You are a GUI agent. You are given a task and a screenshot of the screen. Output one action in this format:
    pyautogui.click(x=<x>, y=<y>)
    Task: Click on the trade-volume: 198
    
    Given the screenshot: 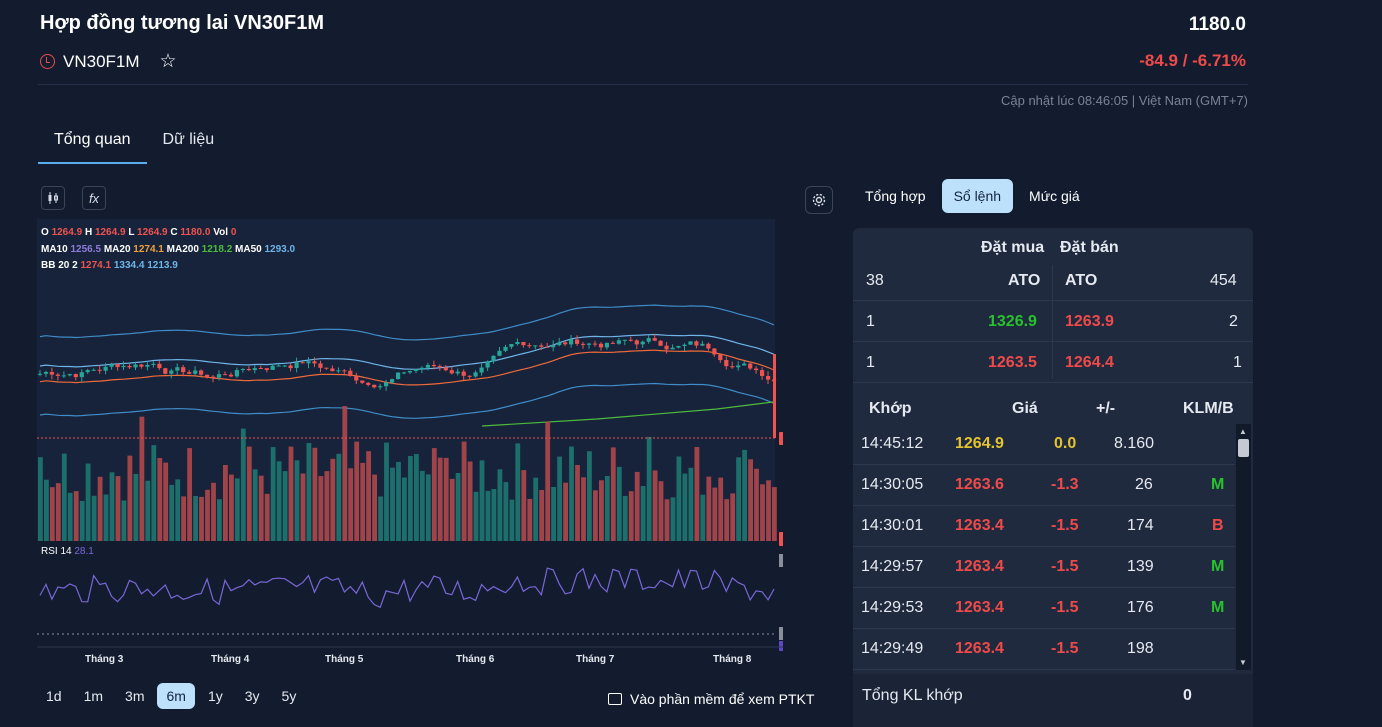 What is the action you would take?
    pyautogui.click(x=1140, y=648)
    